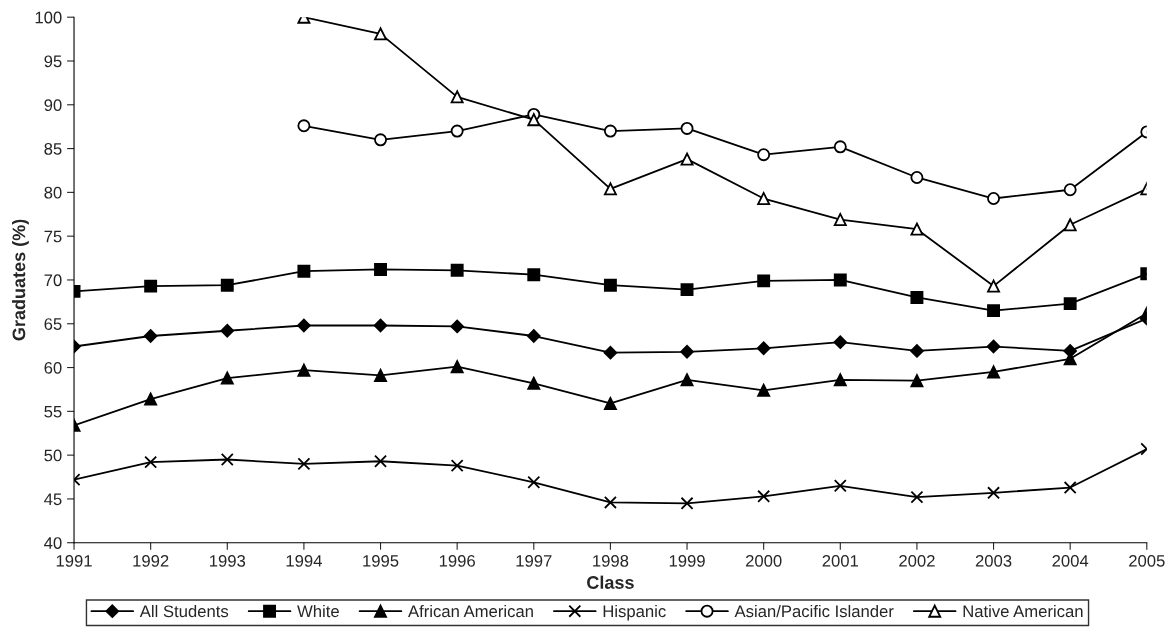 The height and width of the screenshot is (637, 1175). Describe the element at coordinates (20, 280) in the screenshot. I see `y-axis-title: Graduates (%)` at that location.